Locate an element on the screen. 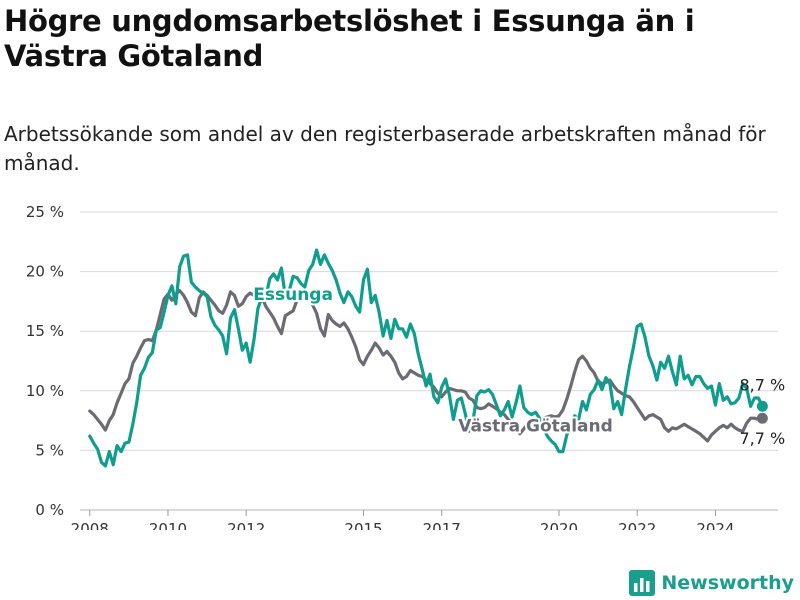 This screenshot has width=800, height=600. y-tick-label: 5 % is located at coordinates (49, 450).